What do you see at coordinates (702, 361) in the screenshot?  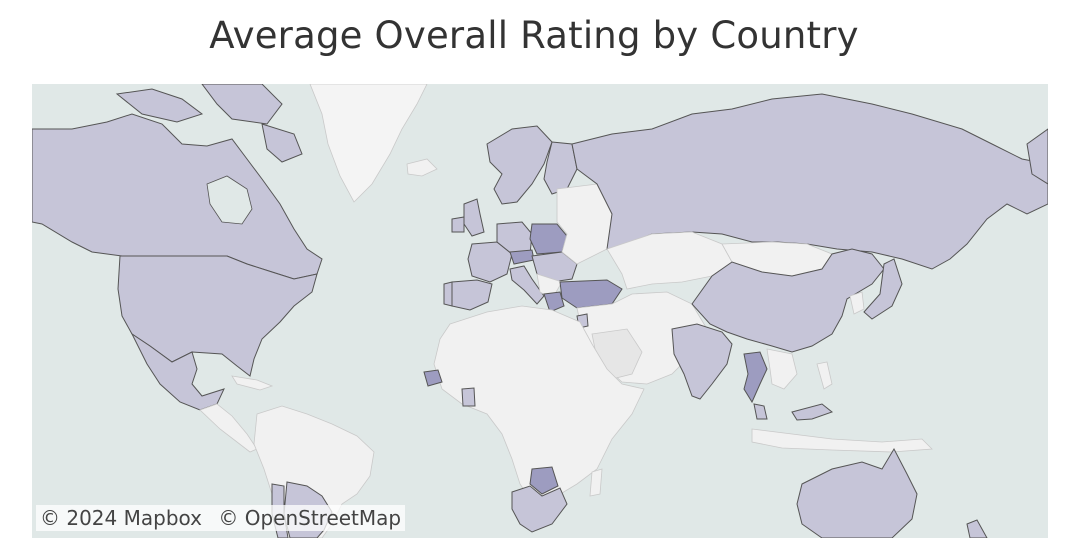 I see `country-india` at bounding box center [702, 361].